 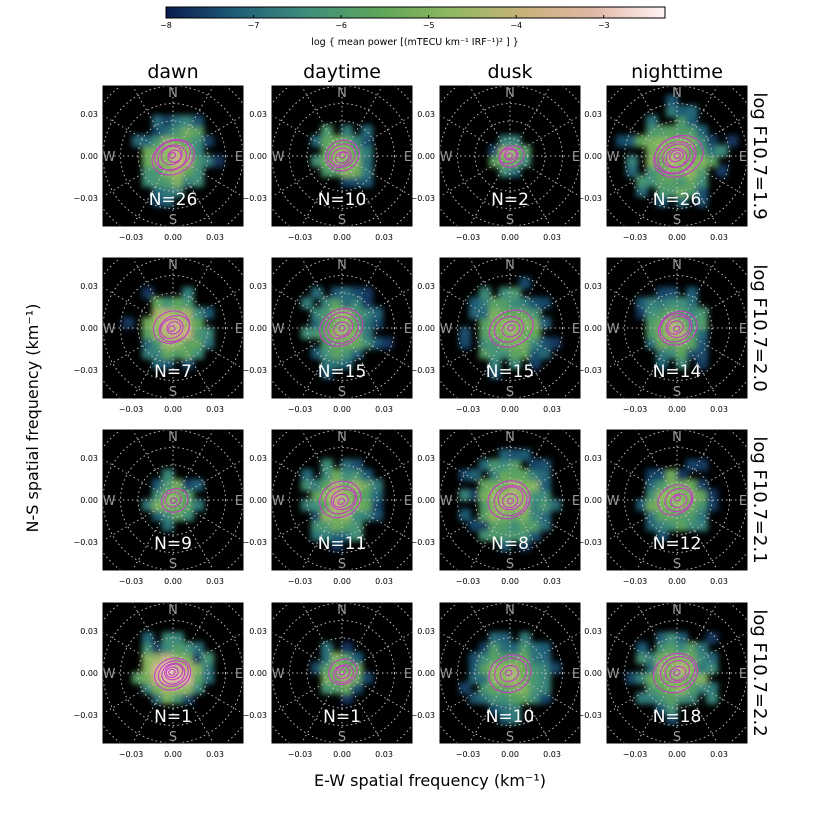 I want to click on polar-grid, so click(x=173, y=328).